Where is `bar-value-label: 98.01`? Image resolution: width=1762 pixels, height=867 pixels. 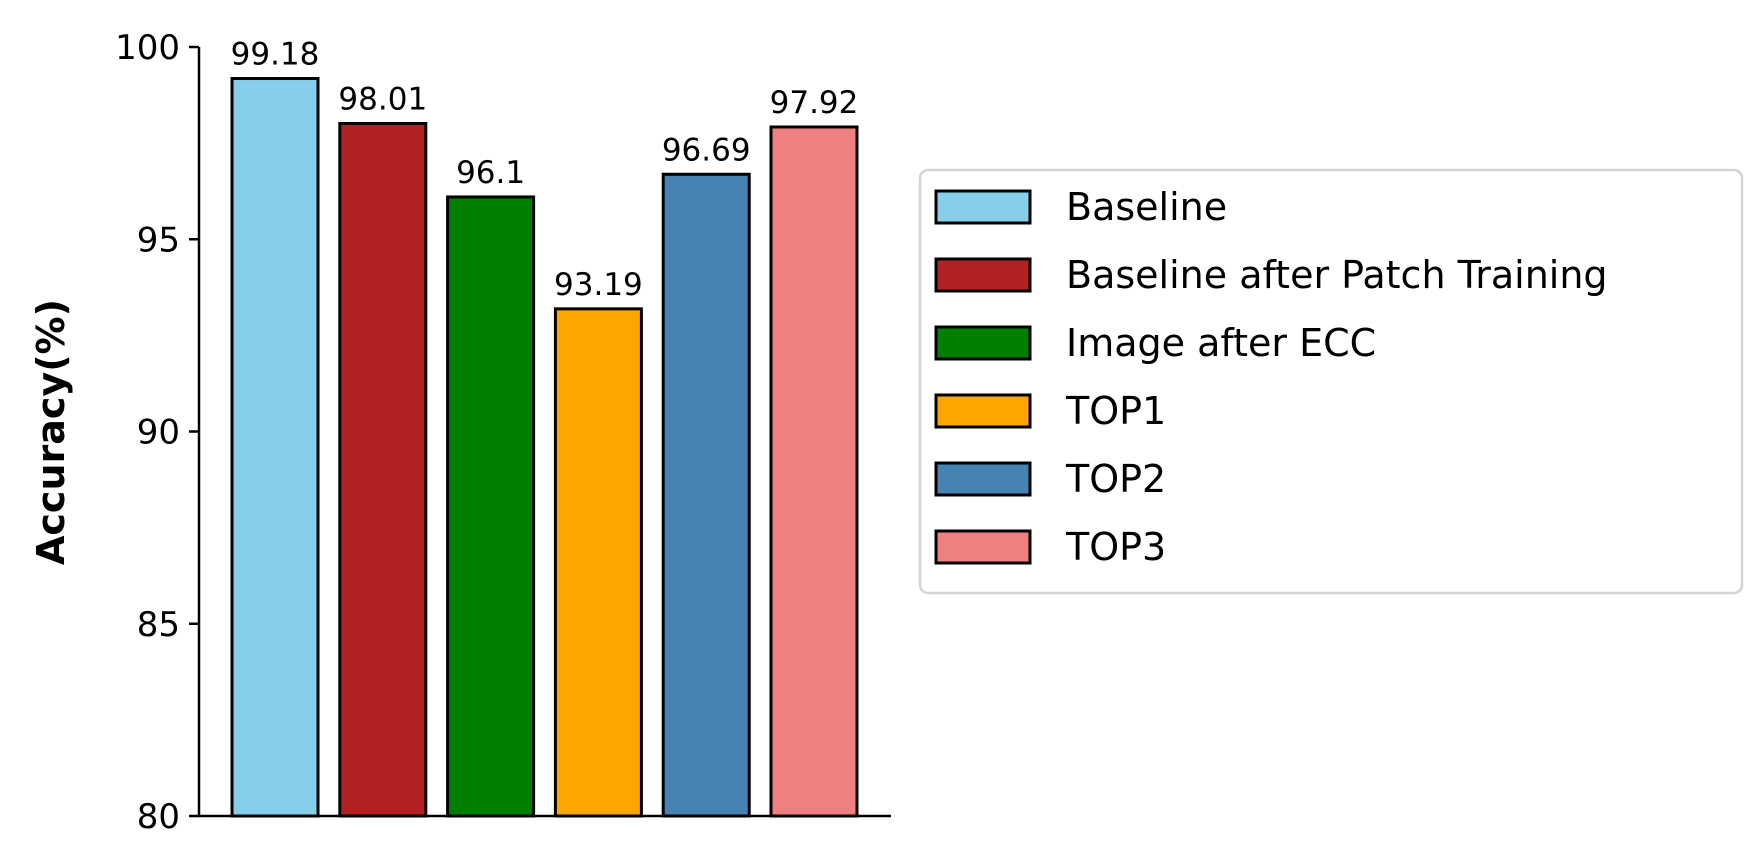 bar-value-label: 98.01 is located at coordinates (382, 100).